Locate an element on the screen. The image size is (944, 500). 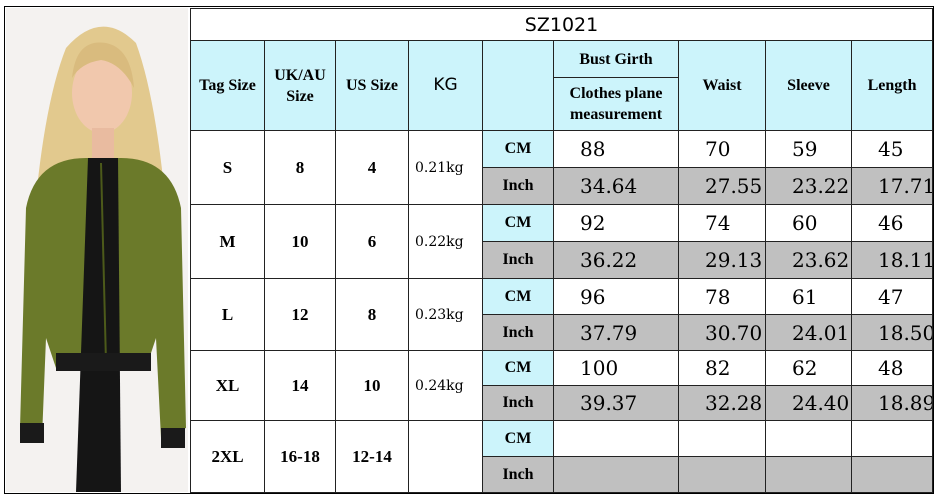
value-cell: 37.79 is located at coordinates (616, 332).